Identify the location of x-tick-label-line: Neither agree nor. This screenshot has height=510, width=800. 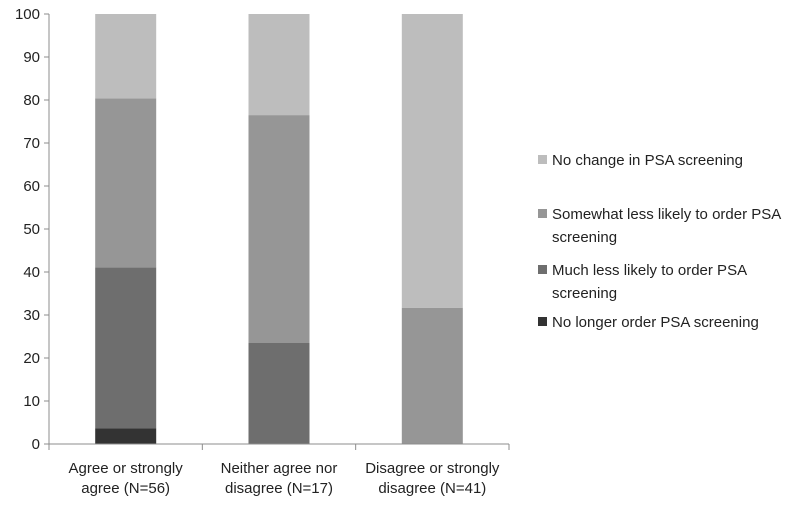
(279, 468).